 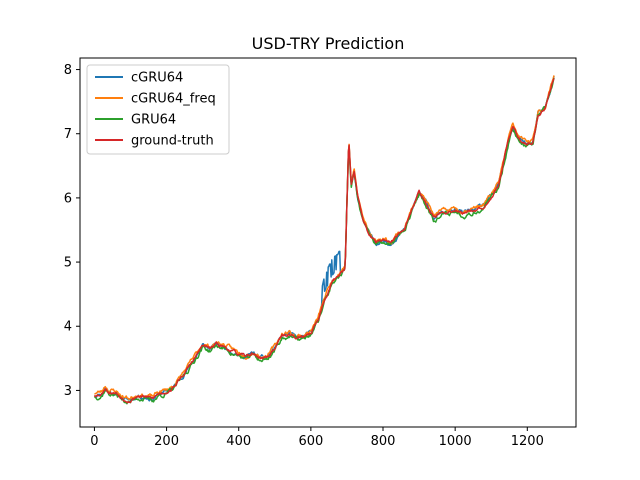 What do you see at coordinates (68, 70) in the screenshot?
I see `y-tick-label: 8` at bounding box center [68, 70].